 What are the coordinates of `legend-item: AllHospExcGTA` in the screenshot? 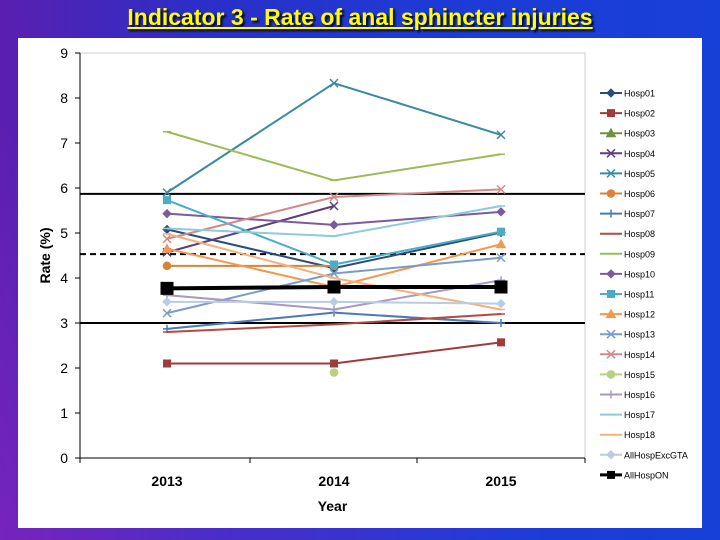 It's located at (644, 455).